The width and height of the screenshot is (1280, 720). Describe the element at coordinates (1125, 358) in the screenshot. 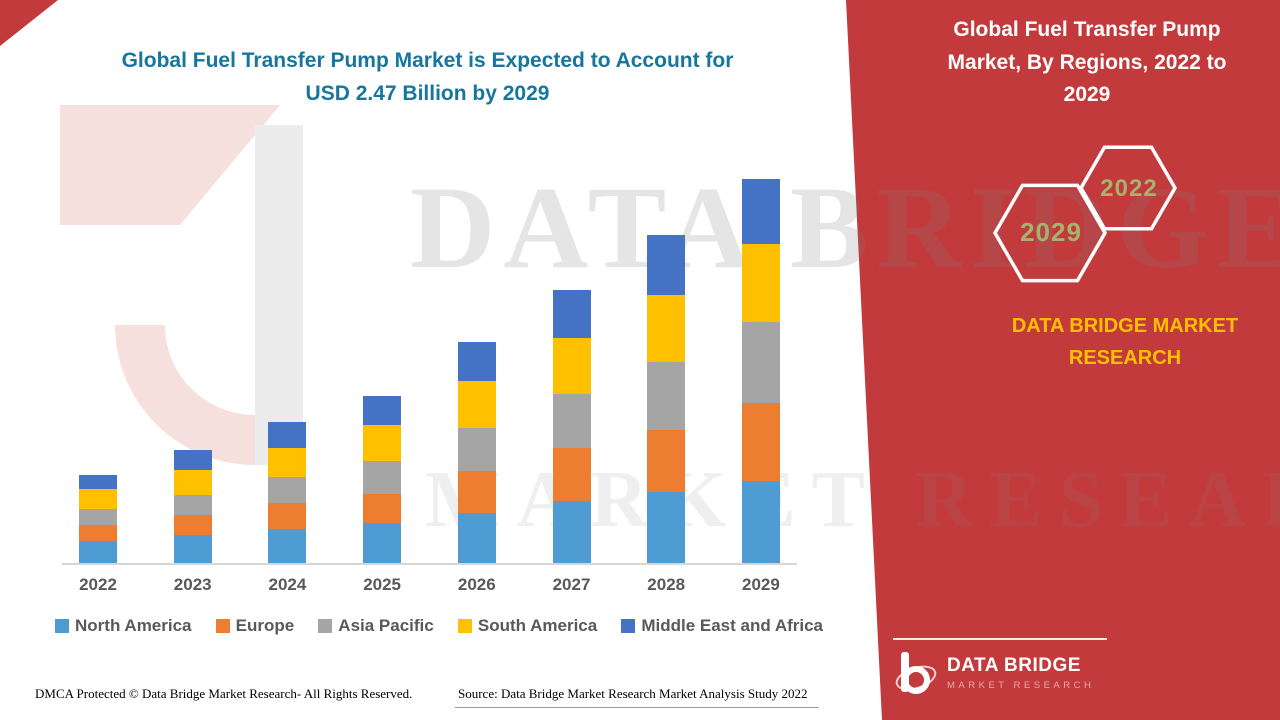

I see `brand-line2: RESEARCH` at that location.